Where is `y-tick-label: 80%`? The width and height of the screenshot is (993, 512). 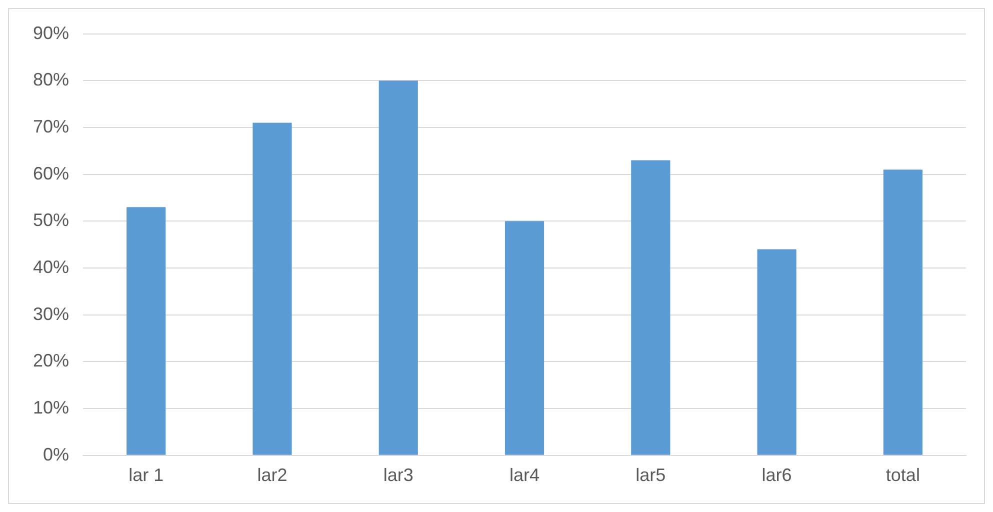
y-tick-label: 80% is located at coordinates (51, 80).